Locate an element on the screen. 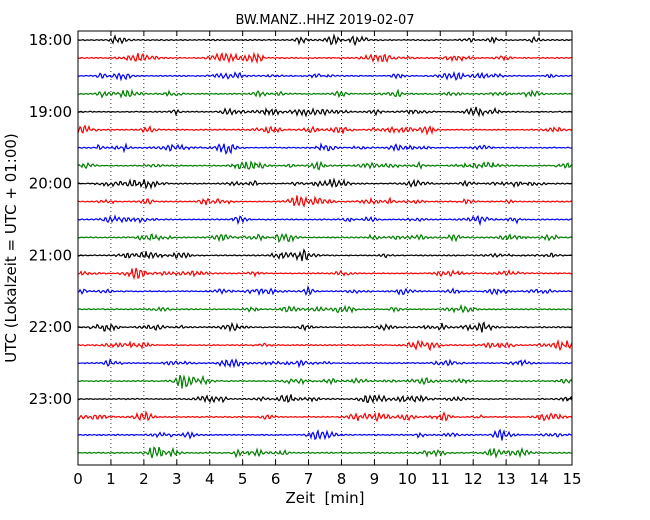 This screenshot has width=650, height=520. trace-2030 is located at coordinates (325, 220).